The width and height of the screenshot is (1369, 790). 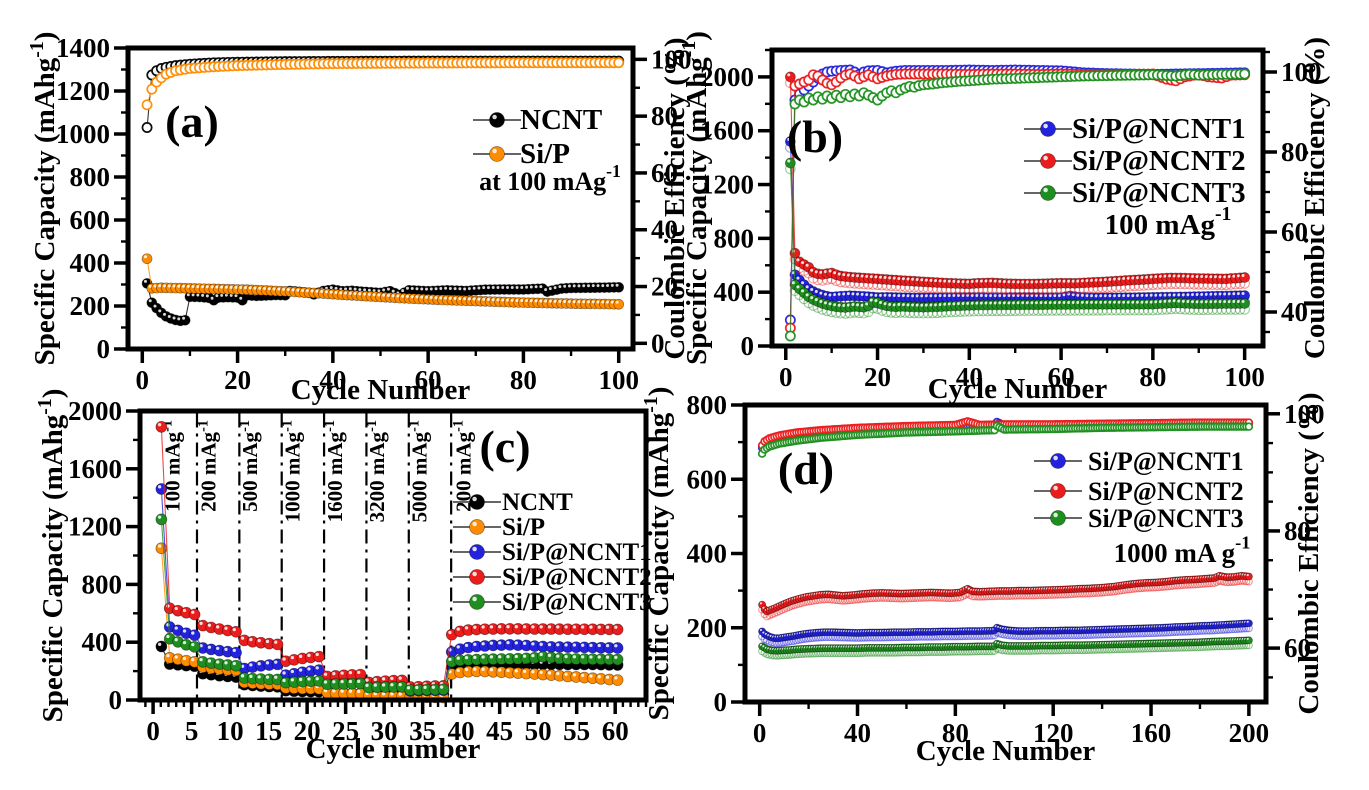 I want to click on annotation: 1000 mA g-1, so click(x=1182, y=550).